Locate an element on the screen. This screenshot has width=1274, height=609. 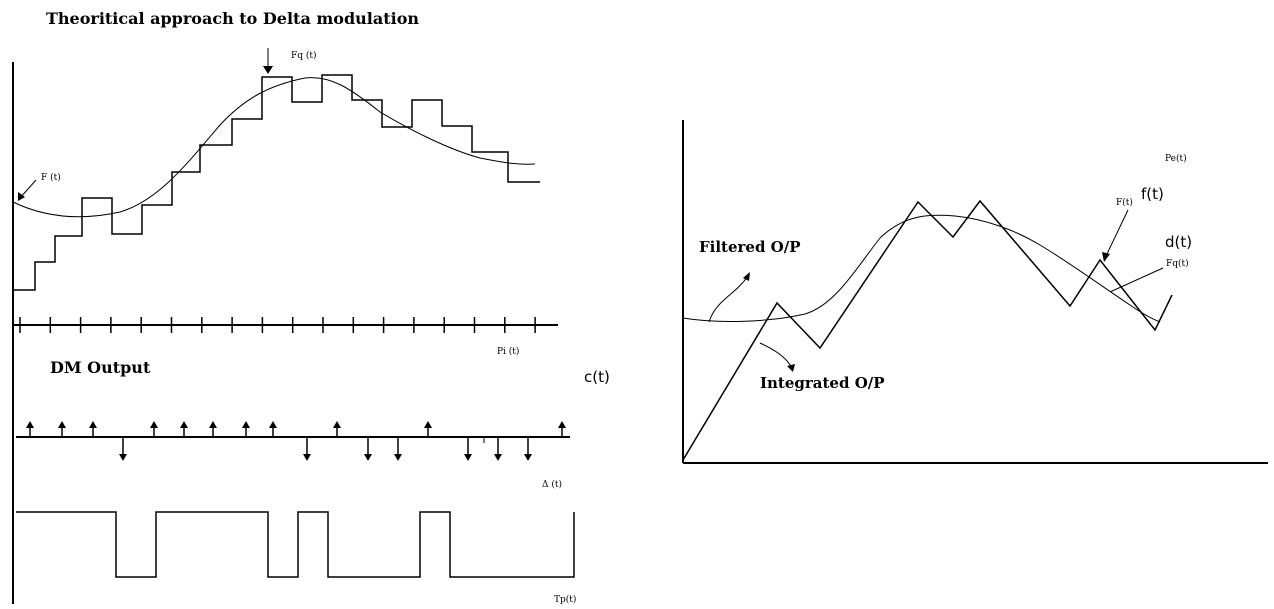
ft-label: F(t) is located at coordinates (1124, 202).